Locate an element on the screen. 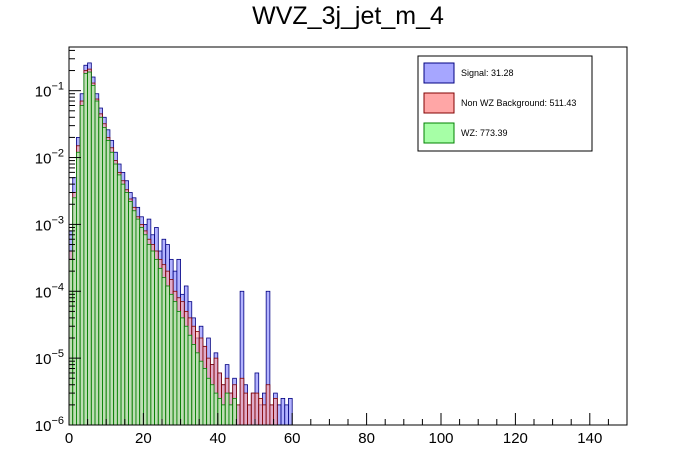 Image resolution: width=696 pixels, height=472 pixels. y-tick-label: 10⁻³ is located at coordinates (49, 224).